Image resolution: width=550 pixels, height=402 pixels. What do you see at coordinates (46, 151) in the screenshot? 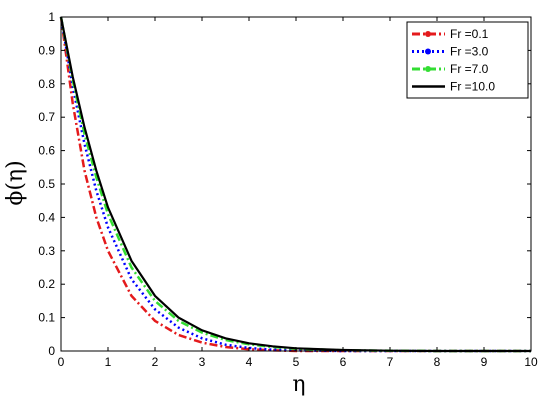
I see `y-tick-label: 0.6` at bounding box center [46, 151].